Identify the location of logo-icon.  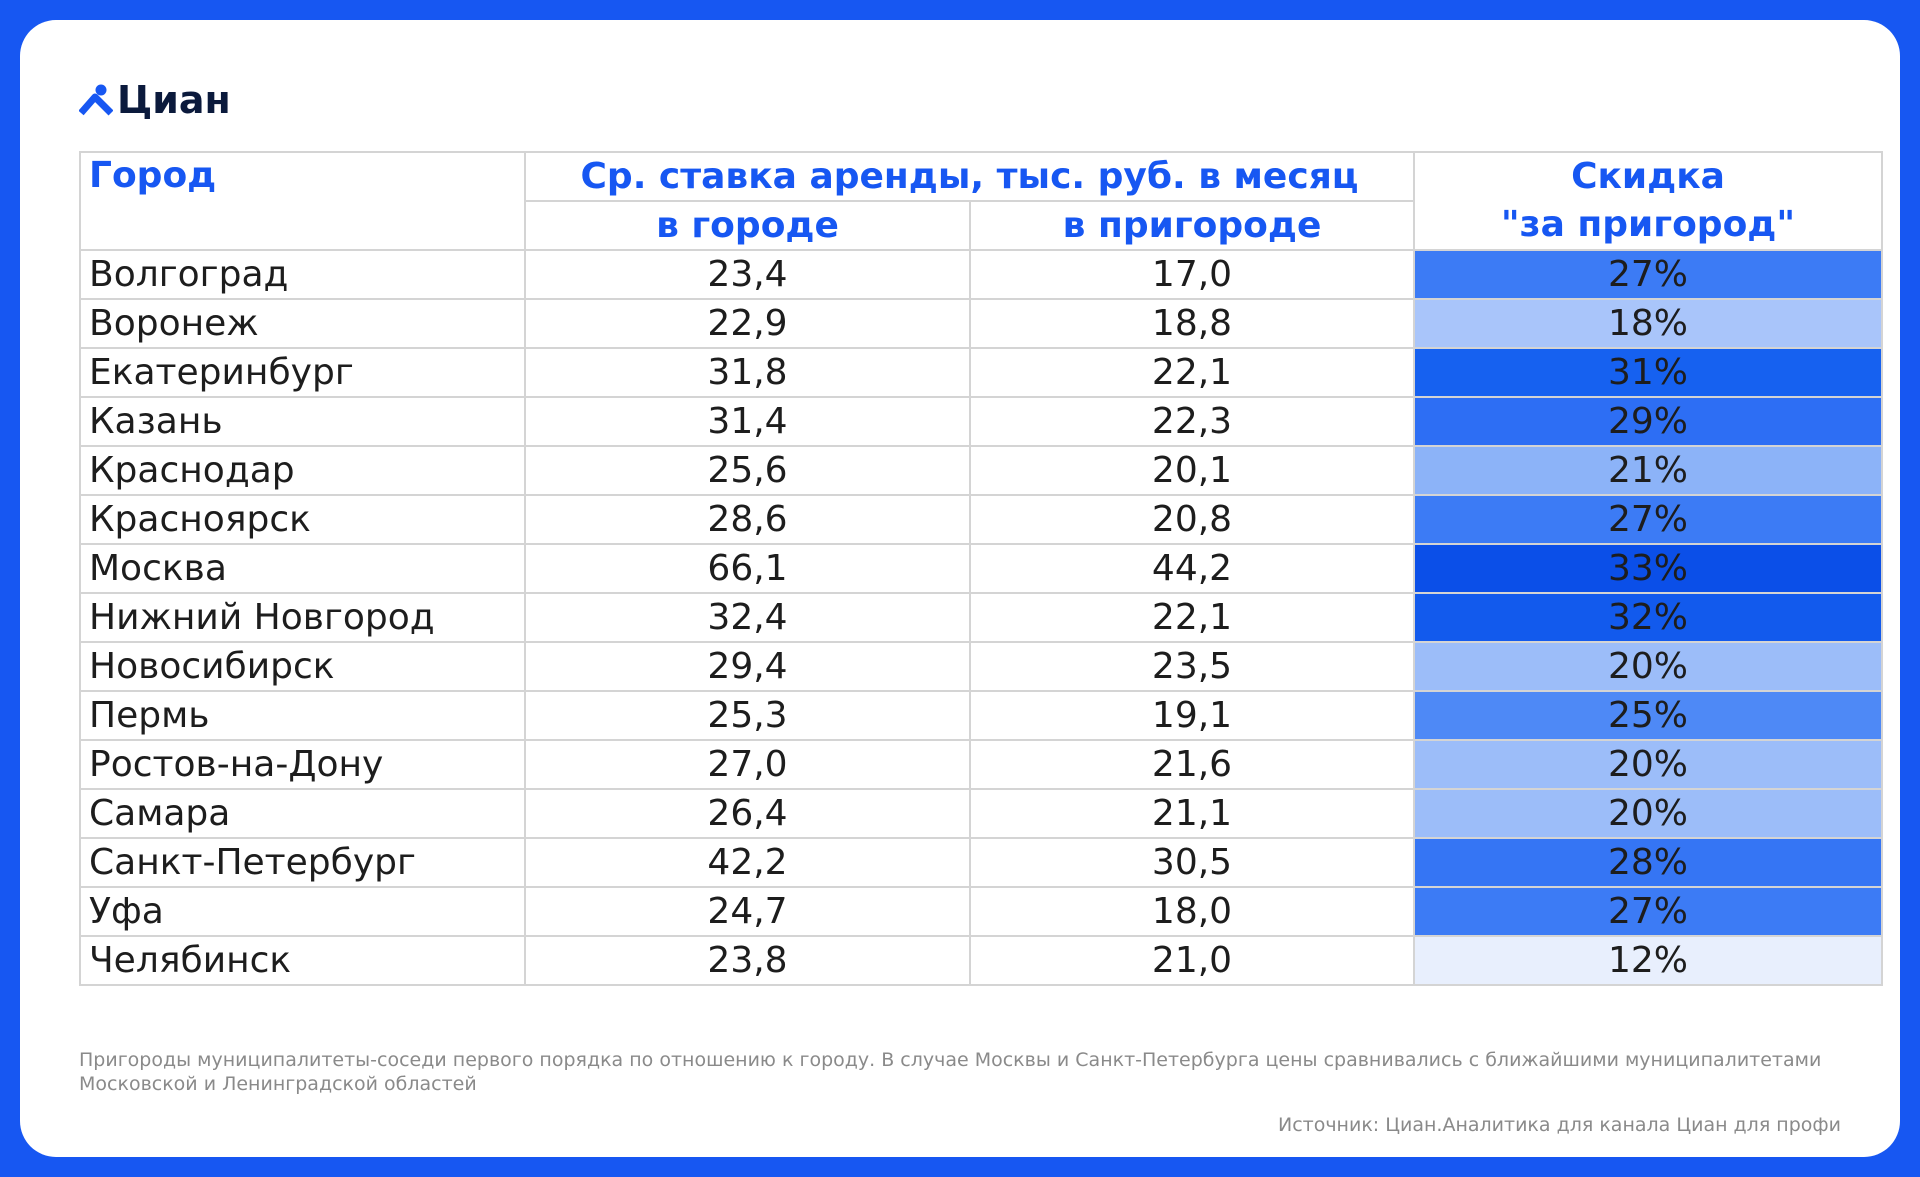
(96, 100).